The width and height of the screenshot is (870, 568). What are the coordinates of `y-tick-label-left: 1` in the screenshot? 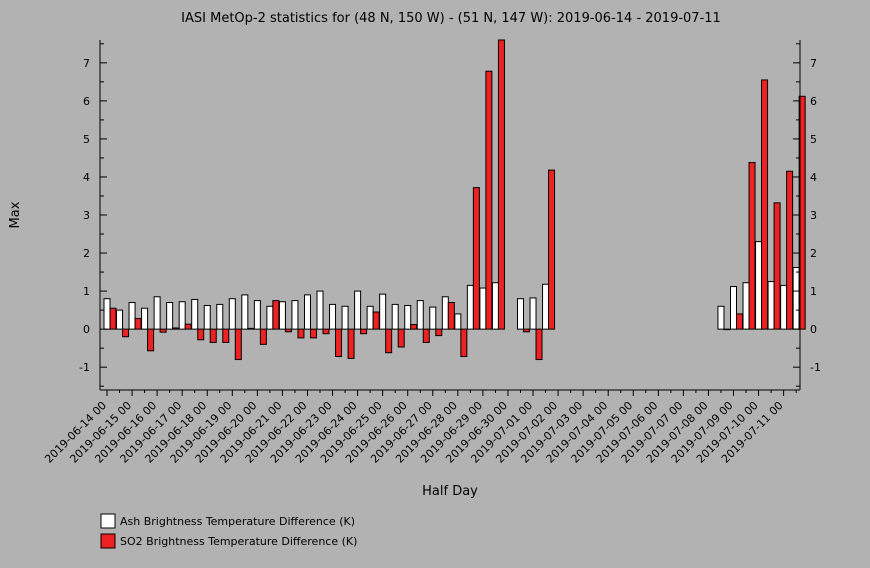 It's located at (86, 291).